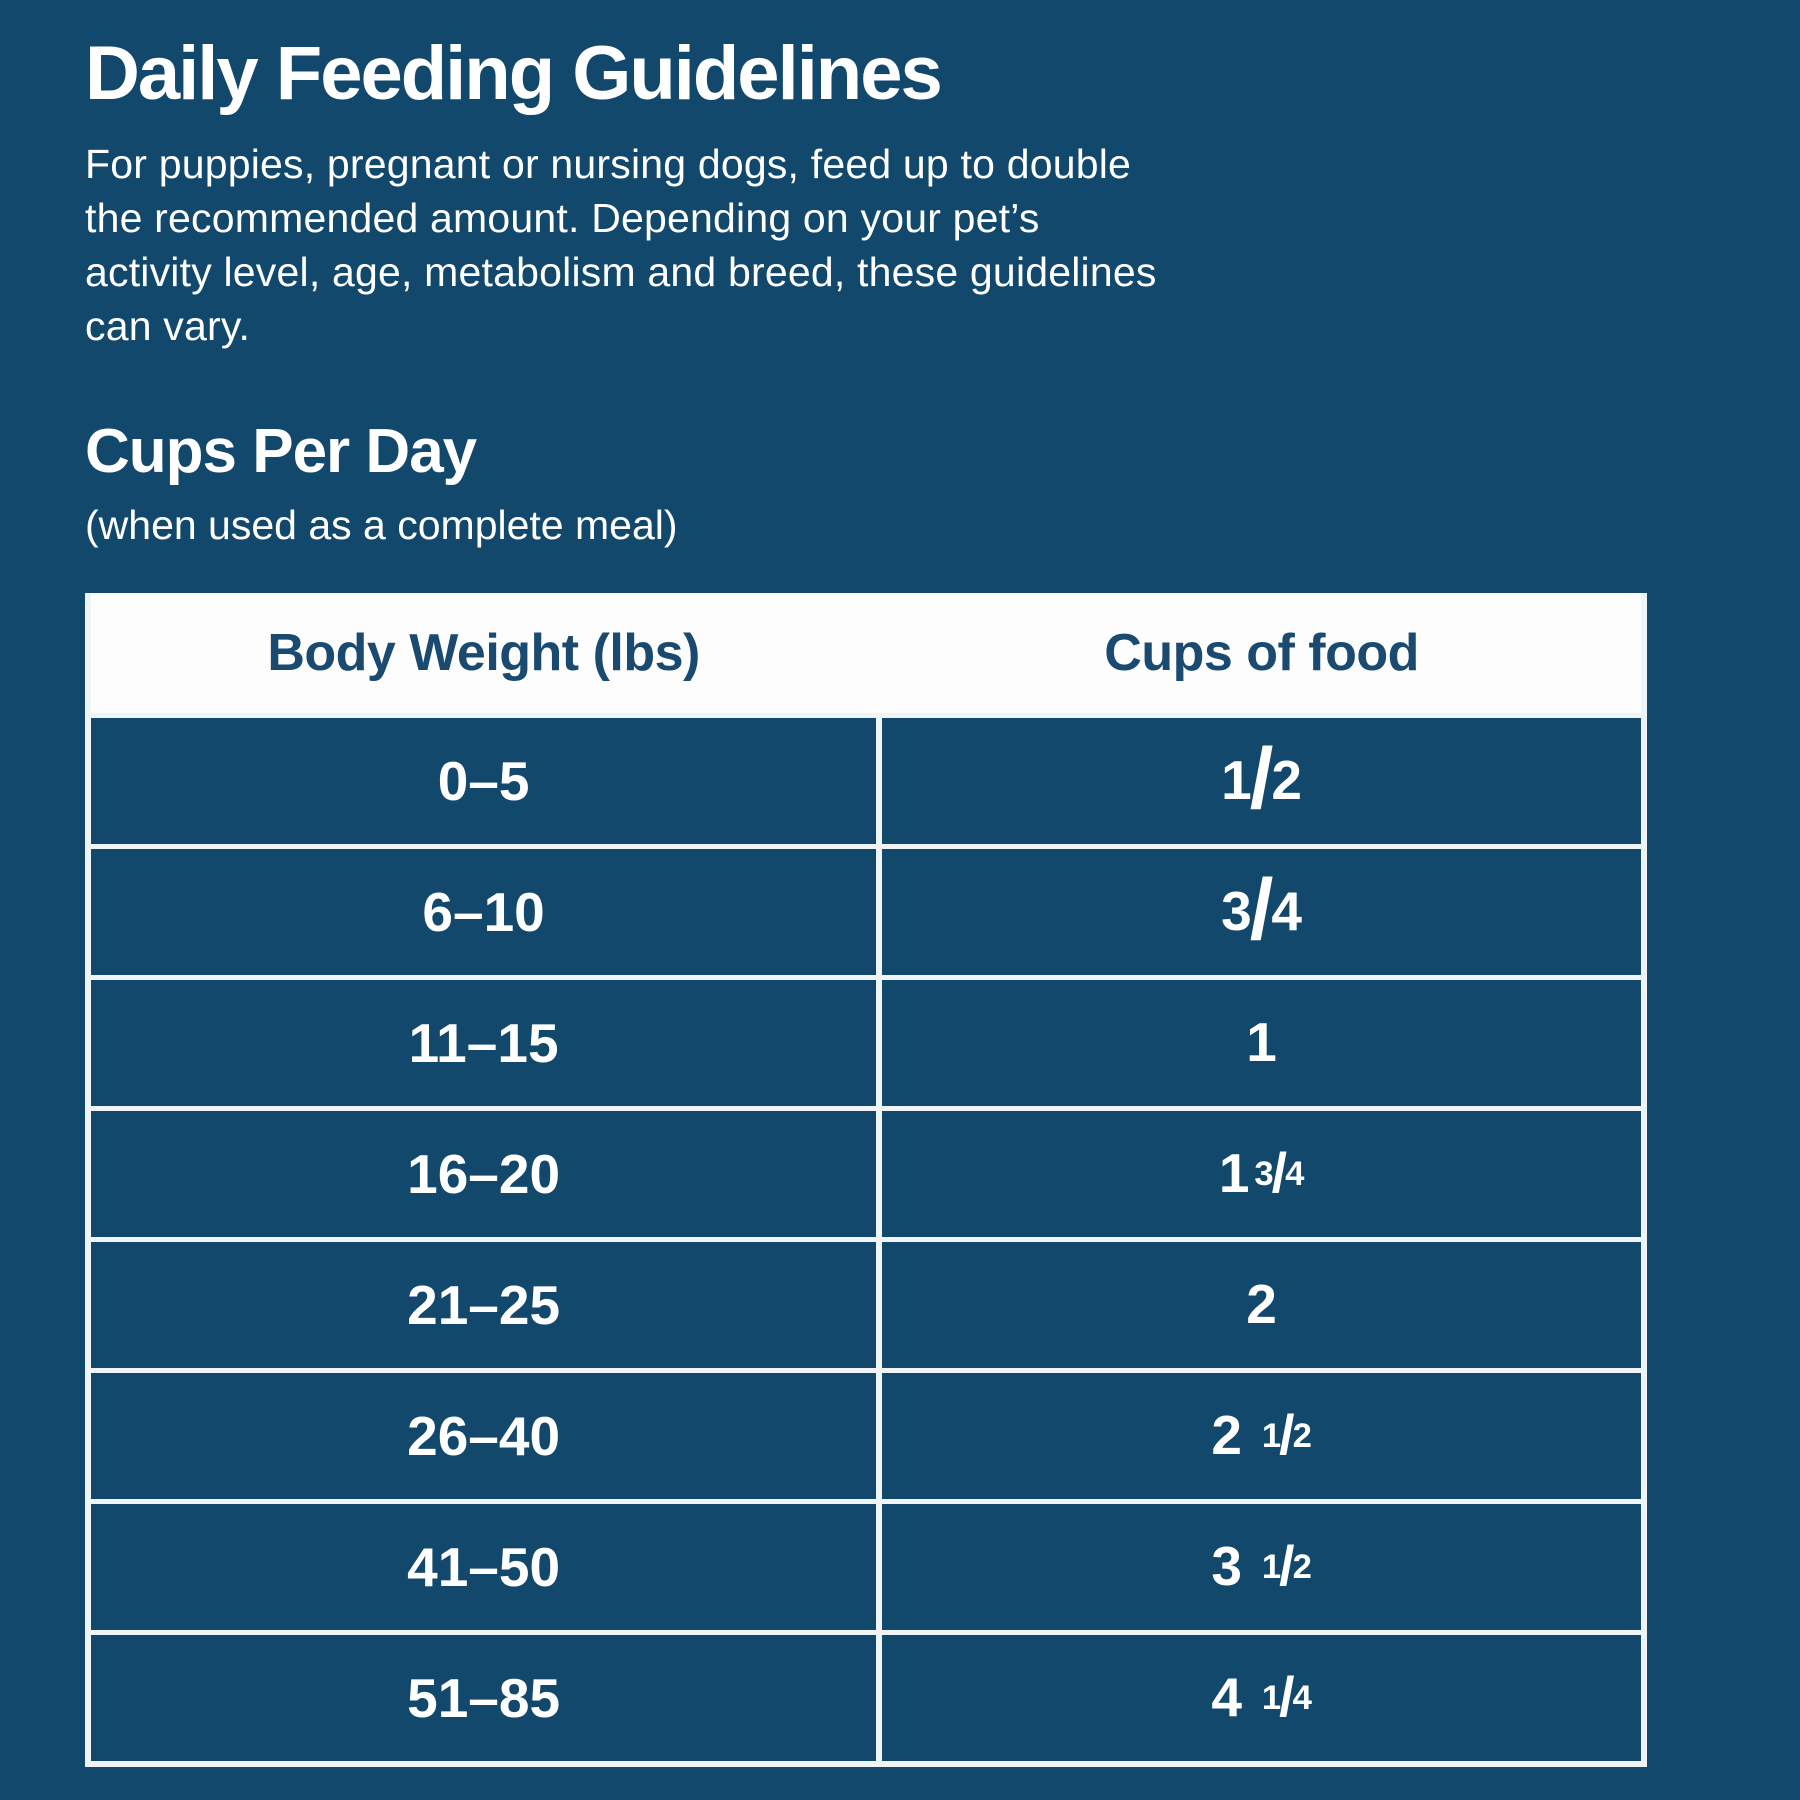  Describe the element at coordinates (281, 452) in the screenshot. I see `section-title: Cups Per Day` at that location.